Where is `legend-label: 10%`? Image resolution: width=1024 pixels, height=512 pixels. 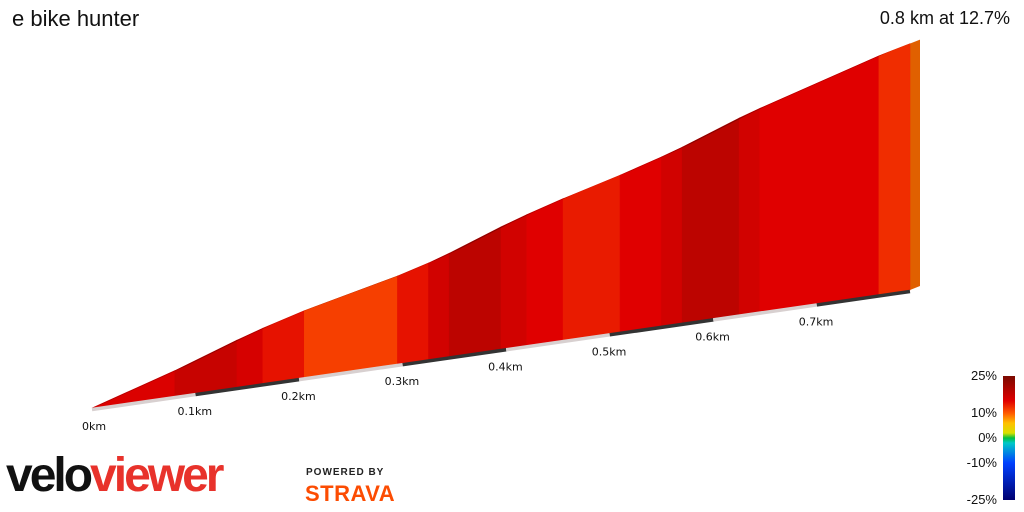
legend-label: 10% is located at coordinates (984, 412).